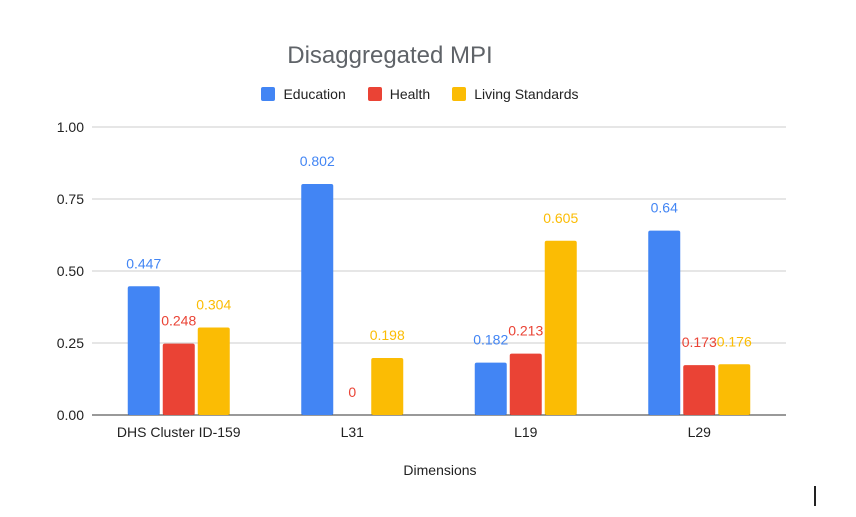  I want to click on data-label: 0.447, so click(143, 263).